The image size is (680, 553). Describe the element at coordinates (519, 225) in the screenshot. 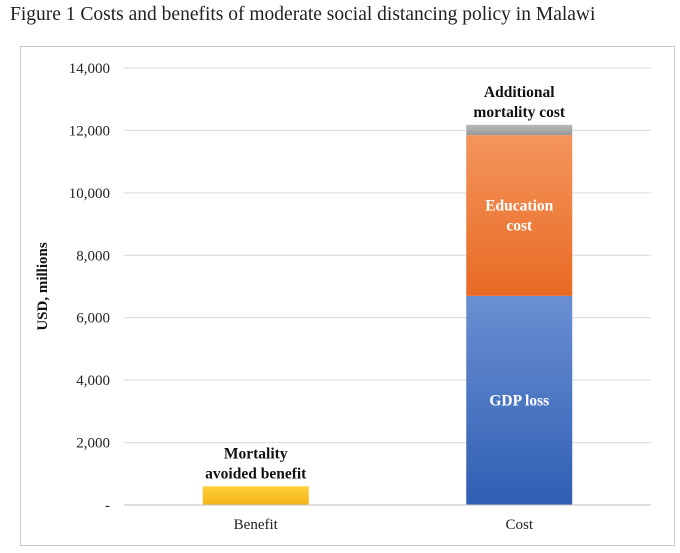

I see `data-label: cost` at that location.